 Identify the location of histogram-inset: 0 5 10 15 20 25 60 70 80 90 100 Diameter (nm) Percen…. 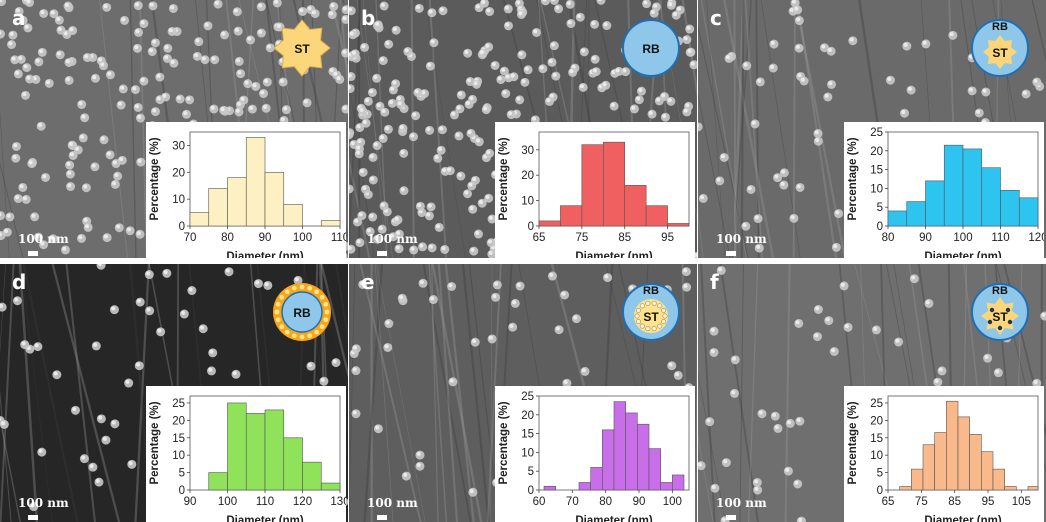
(595, 454).